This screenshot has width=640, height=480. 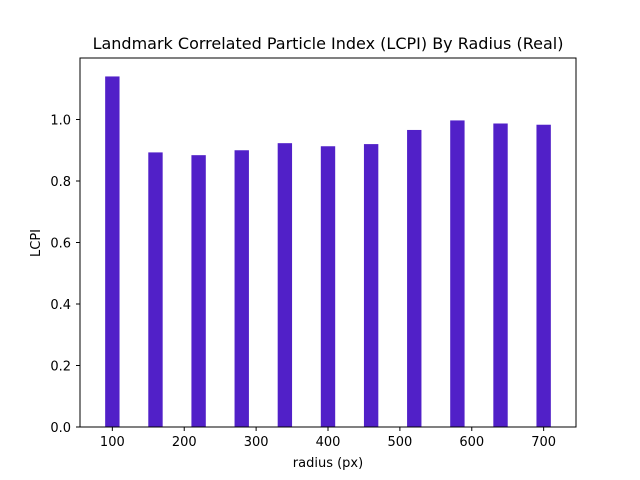 What do you see at coordinates (36, 243) in the screenshot?
I see `y-axis-label: LCPI` at bounding box center [36, 243].